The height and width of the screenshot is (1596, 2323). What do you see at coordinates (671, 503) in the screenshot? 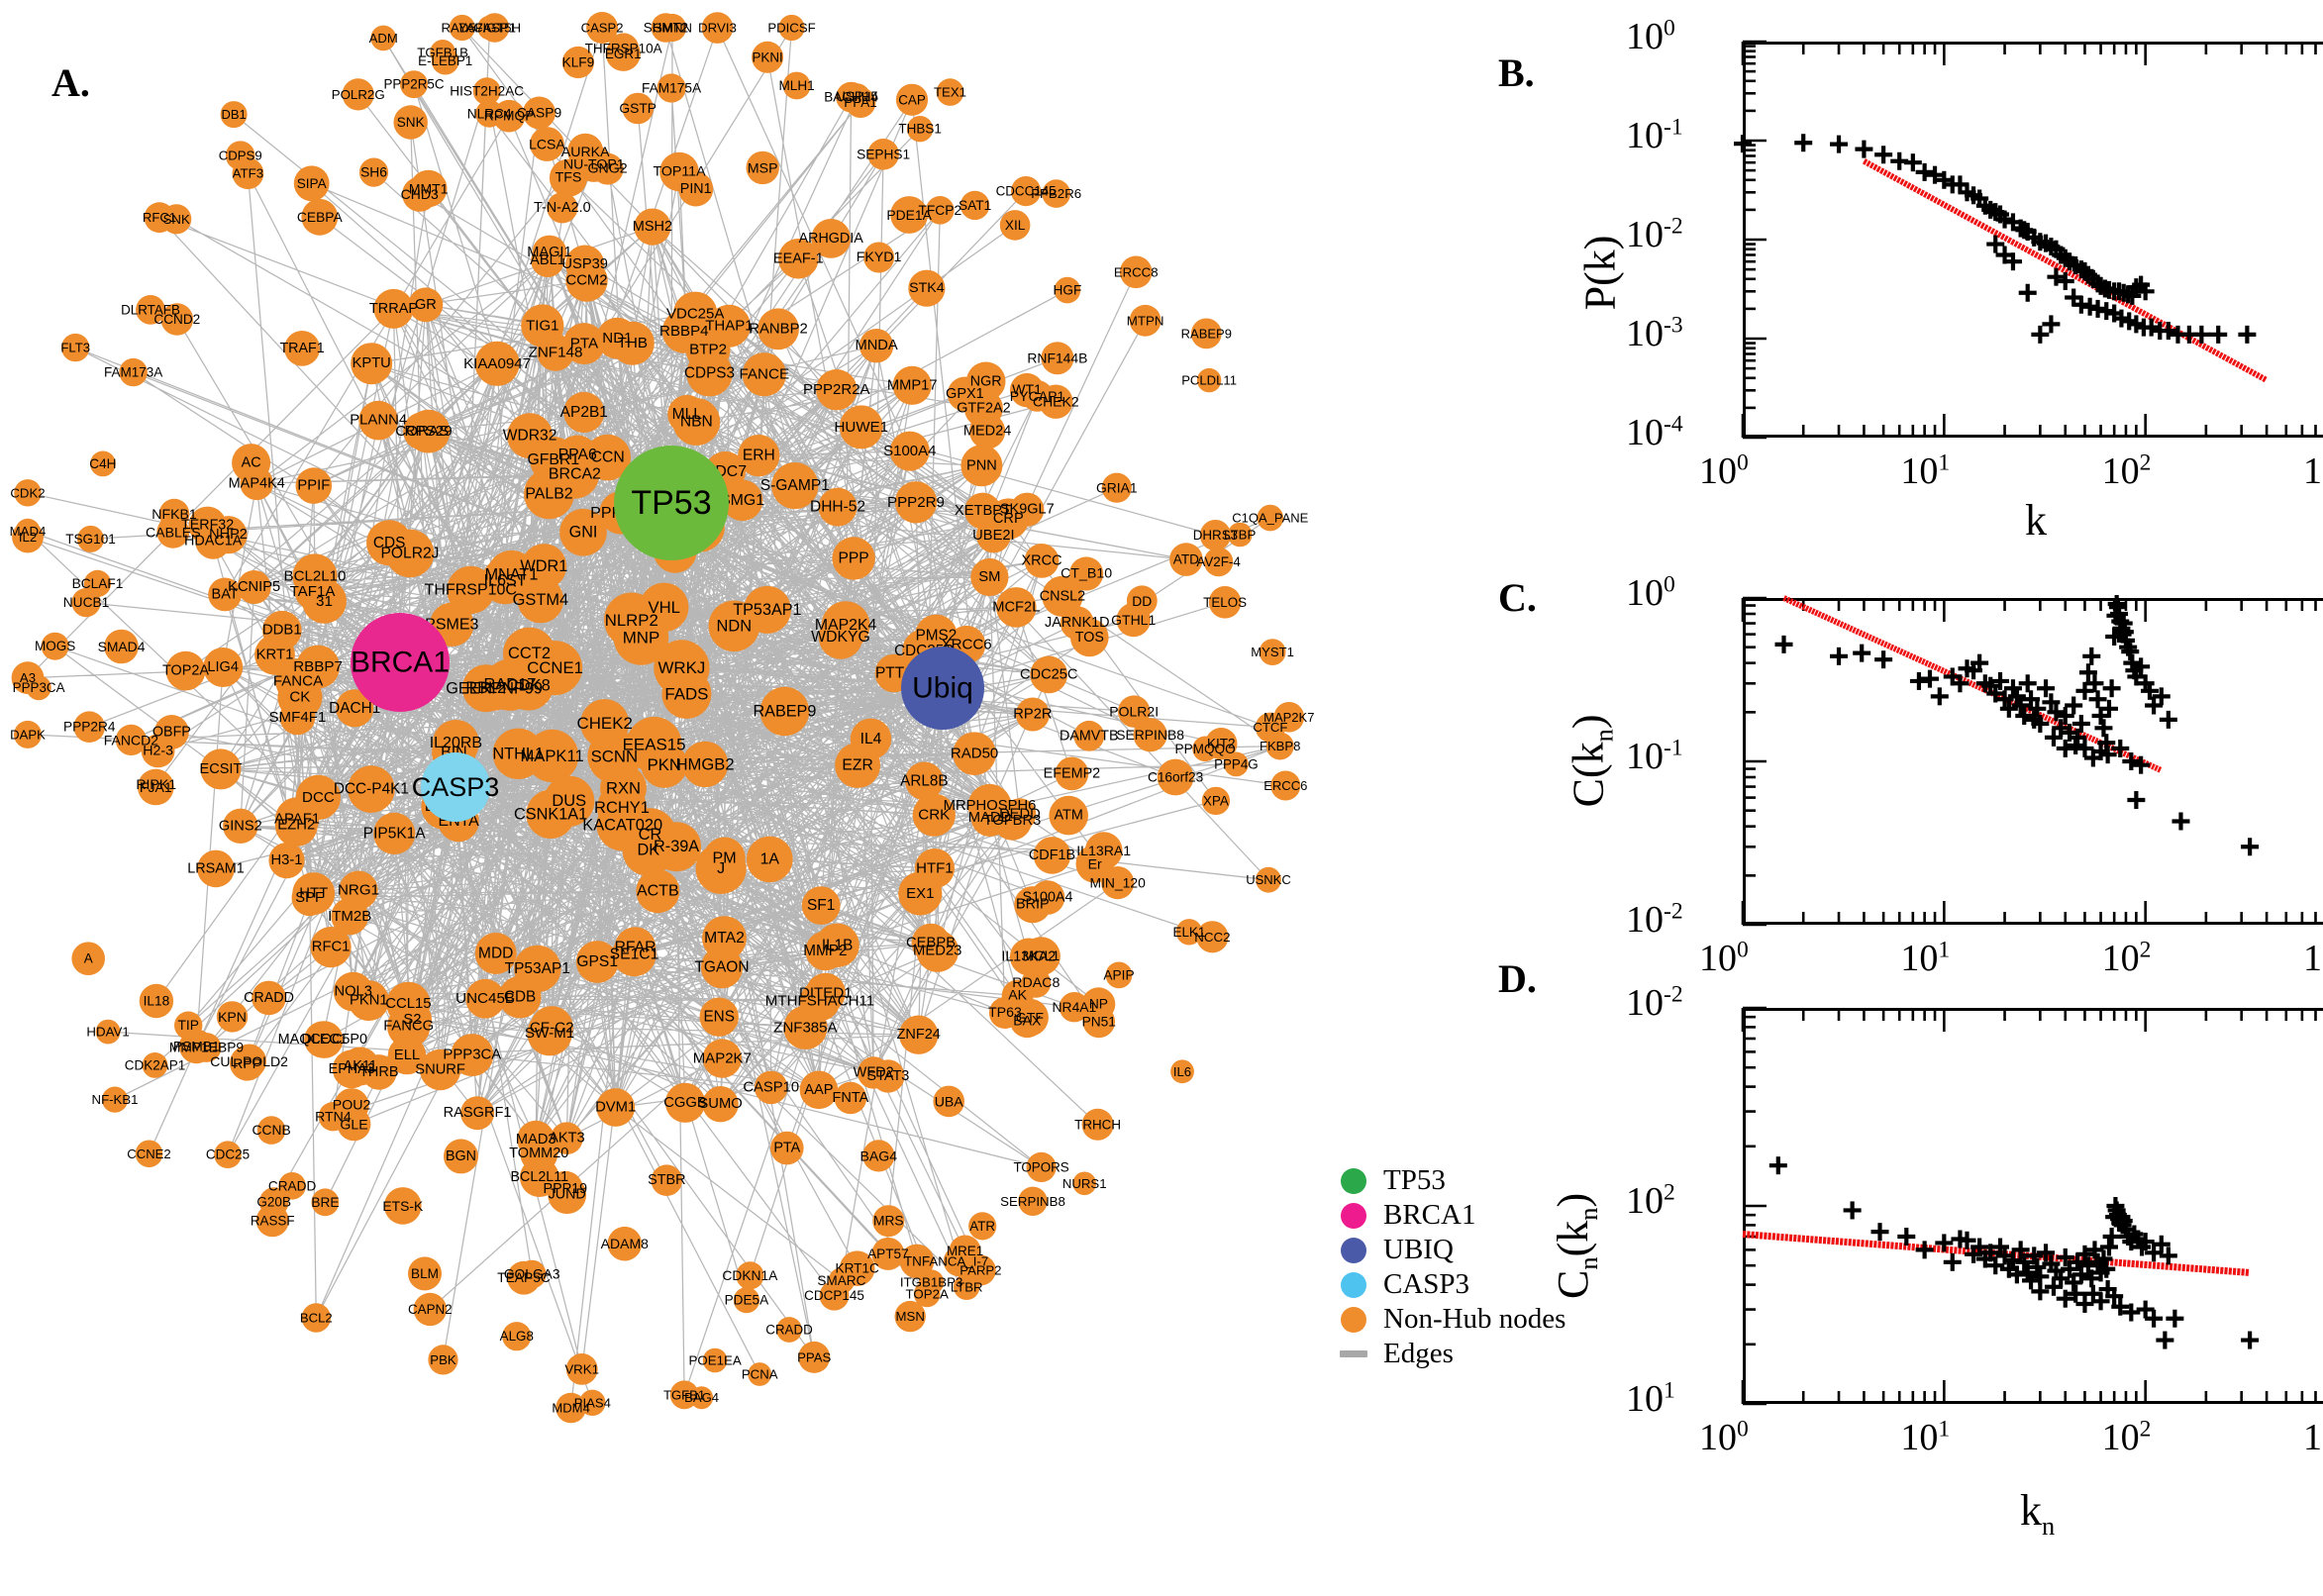
I see `hub-node-tp53` at bounding box center [671, 503].